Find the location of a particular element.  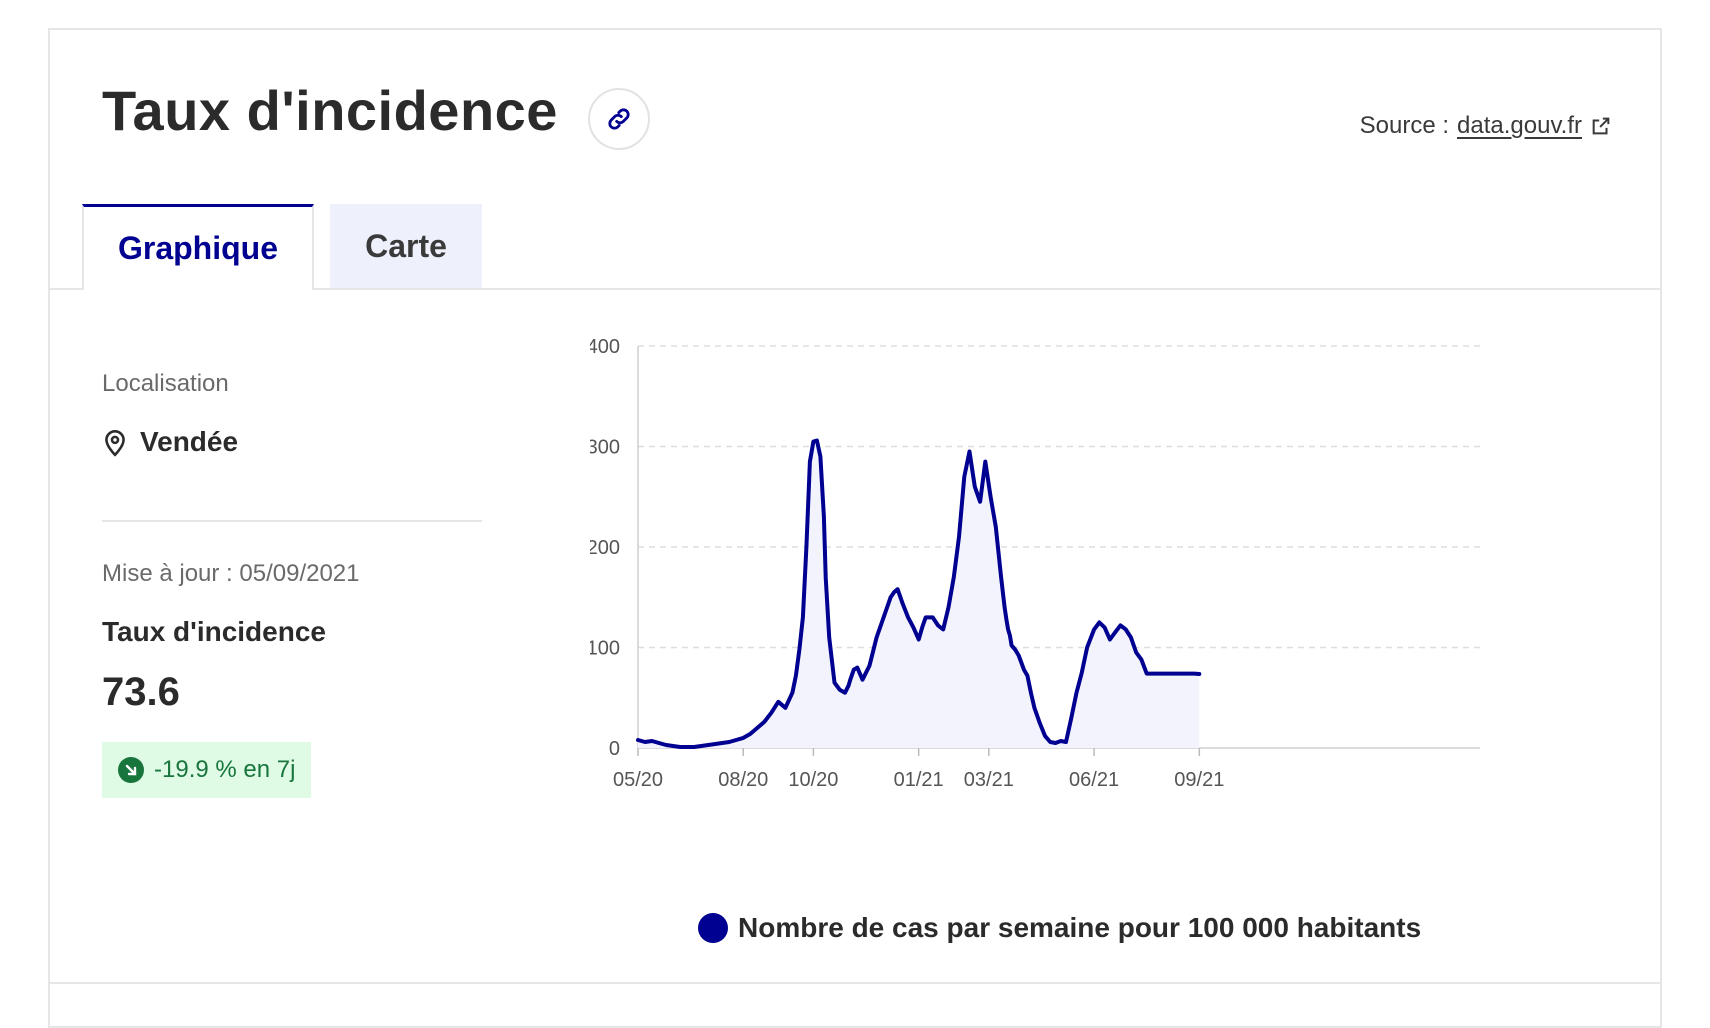

trend-text: -19.9 % en 7j is located at coordinates (225, 769).